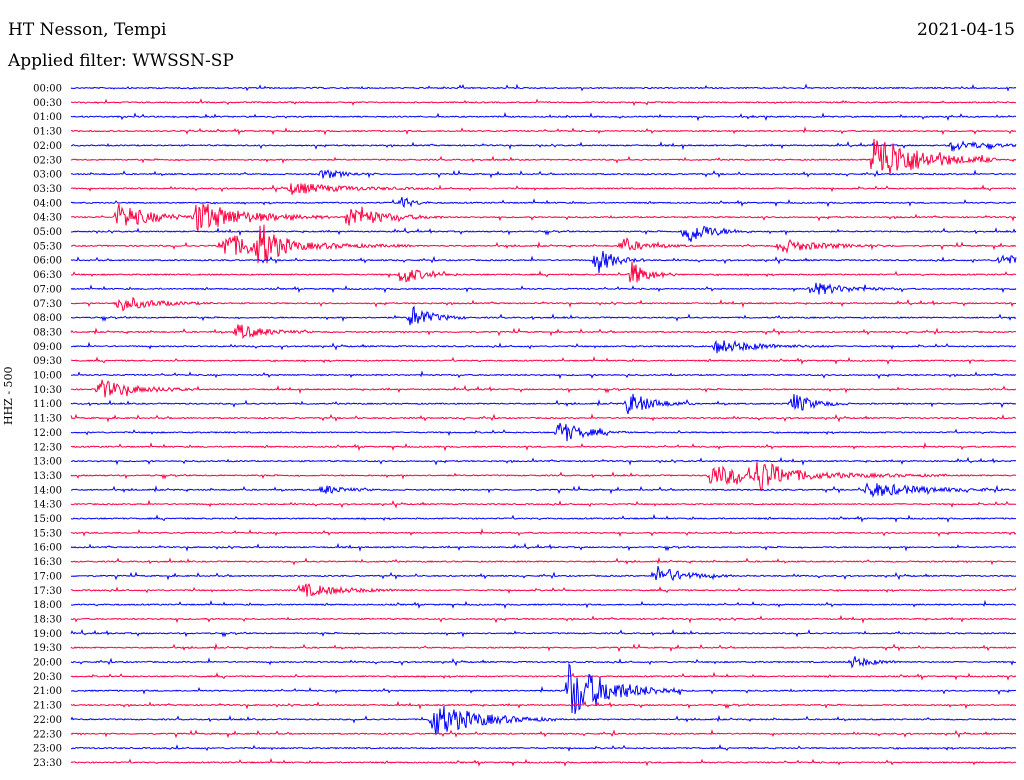  What do you see at coordinates (47, 132) in the screenshot?
I see `tick-label-0130: 01:30` at bounding box center [47, 132].